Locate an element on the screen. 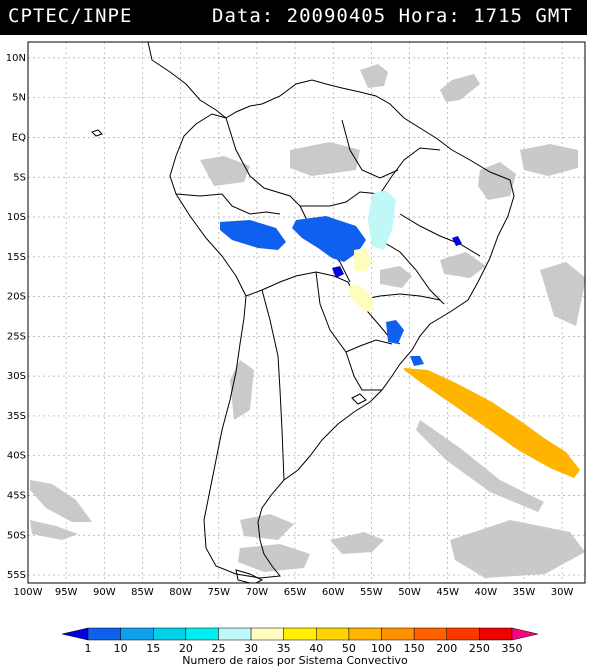 This screenshot has height=670, width=600. legend-tick-label: 40 is located at coordinates (316, 648).